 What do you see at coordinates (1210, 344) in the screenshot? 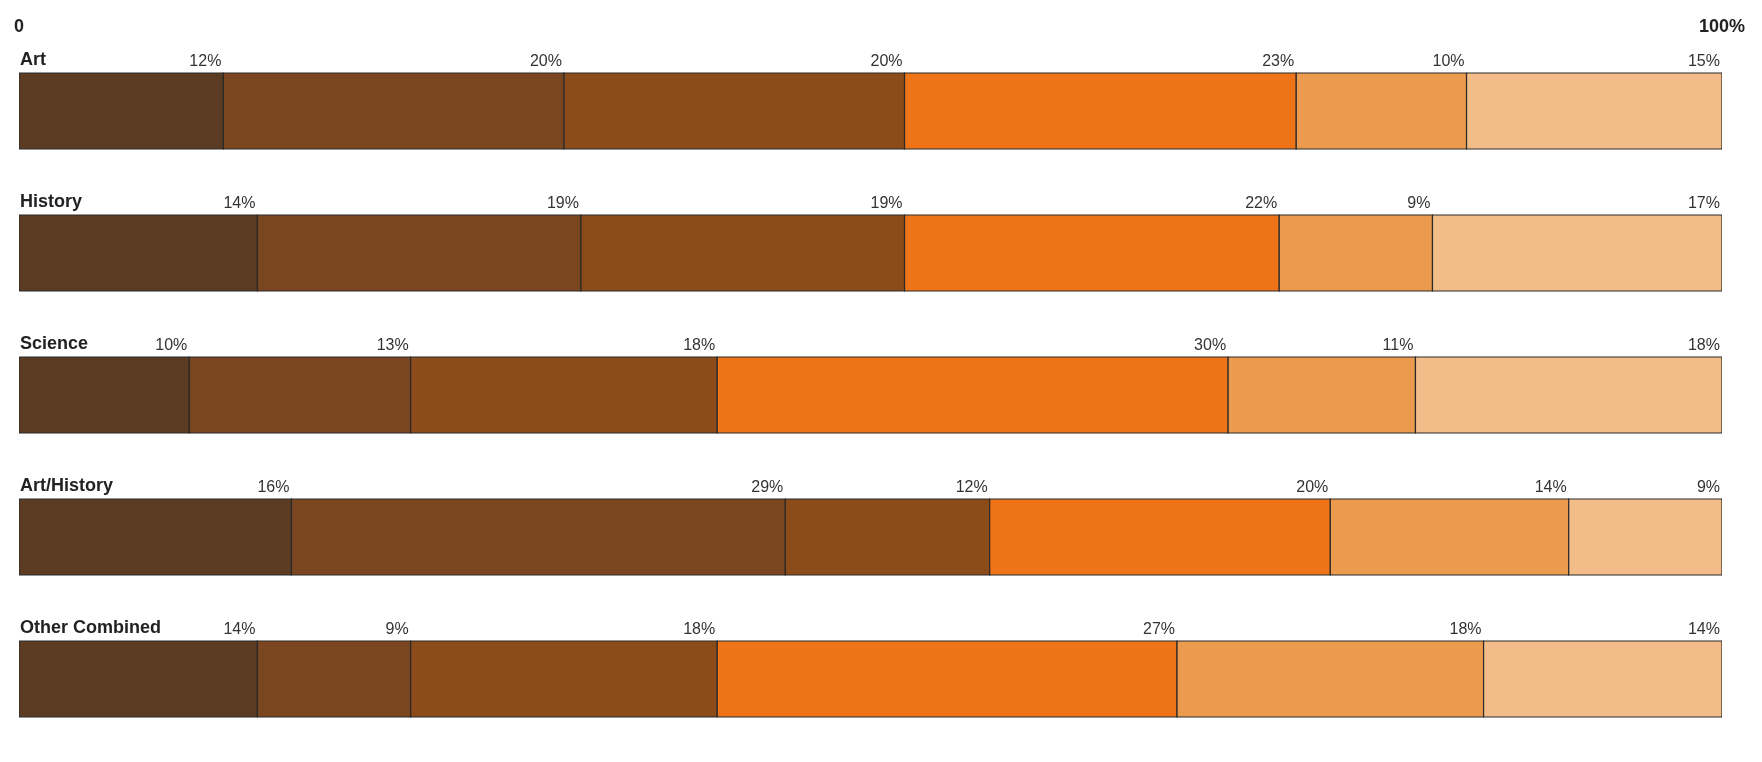
I see `data-label: 30%` at bounding box center [1210, 344].